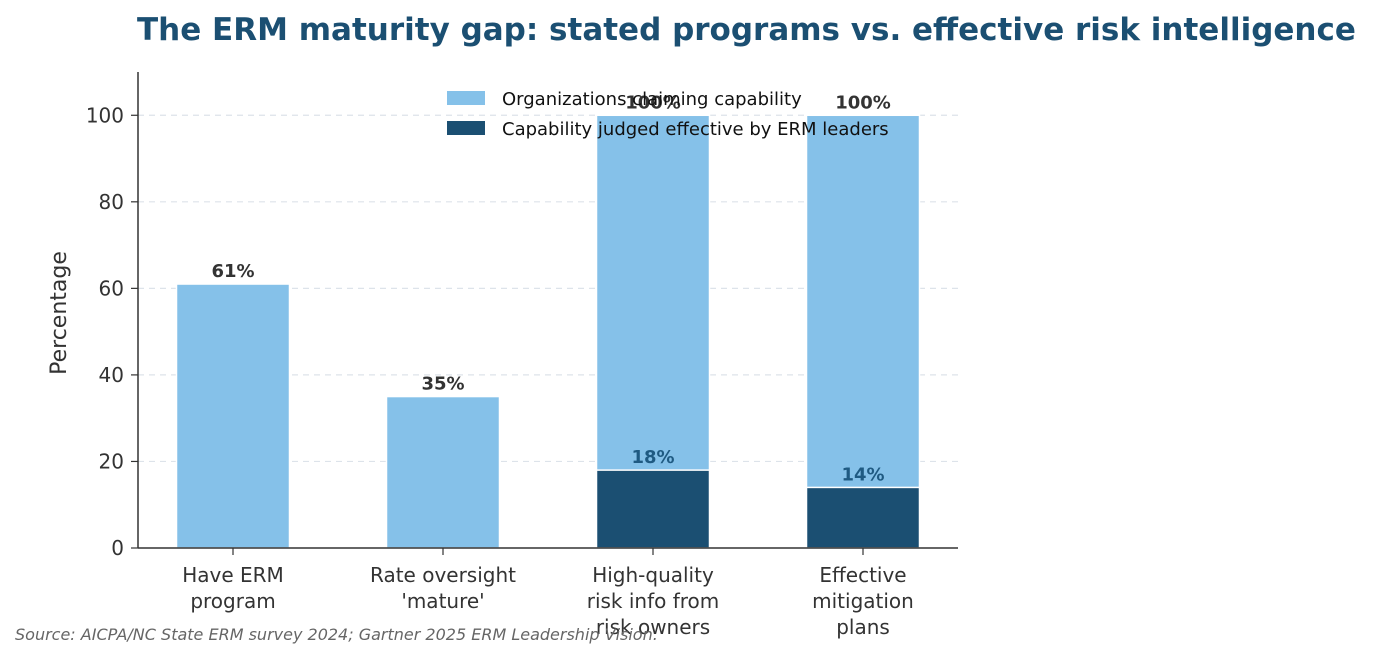 The height and width of the screenshot is (661, 1400). What do you see at coordinates (466, 128) in the screenshot?
I see `legend-swatch-effective` at bounding box center [466, 128].